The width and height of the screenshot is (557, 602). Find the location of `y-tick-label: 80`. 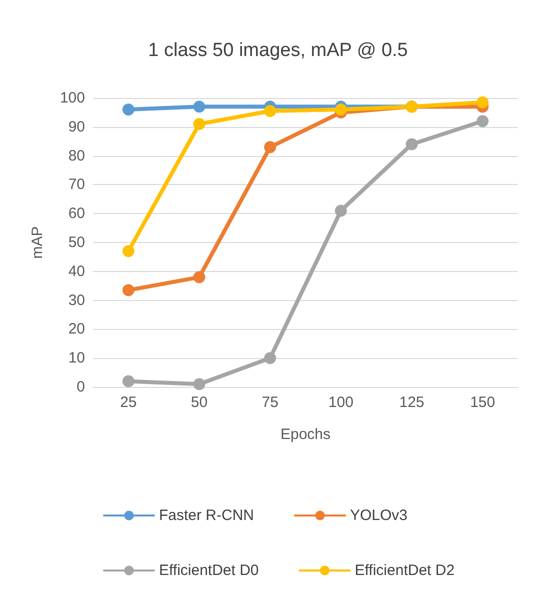

y-tick-label: 80 is located at coordinates (76, 155).